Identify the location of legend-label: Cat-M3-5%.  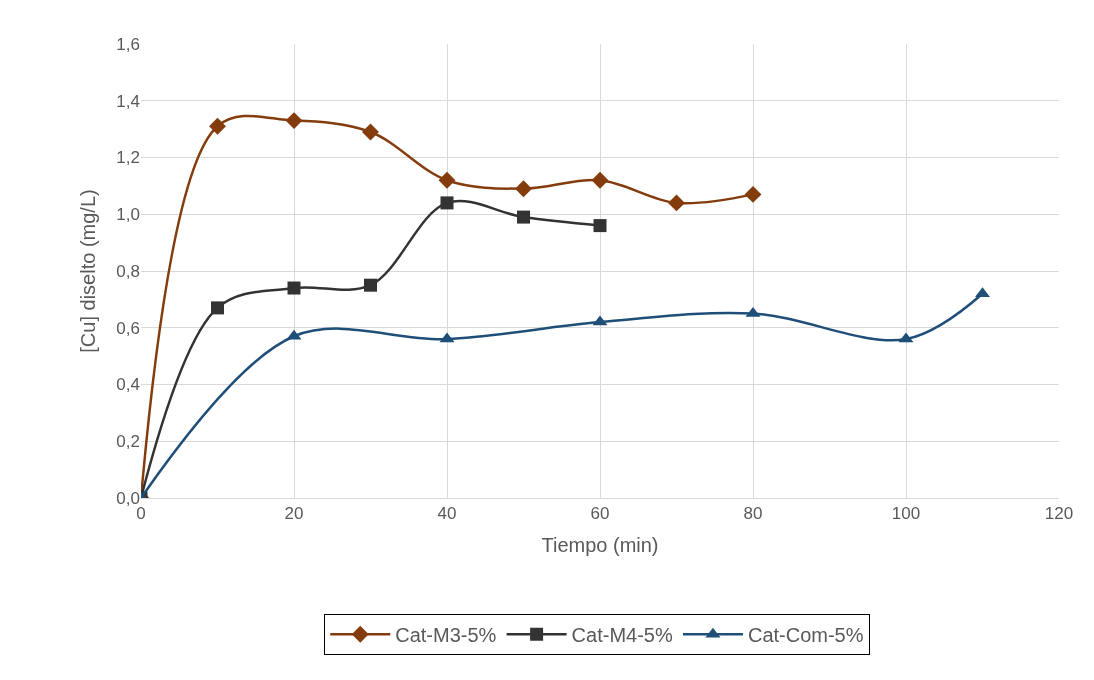
(446, 635).